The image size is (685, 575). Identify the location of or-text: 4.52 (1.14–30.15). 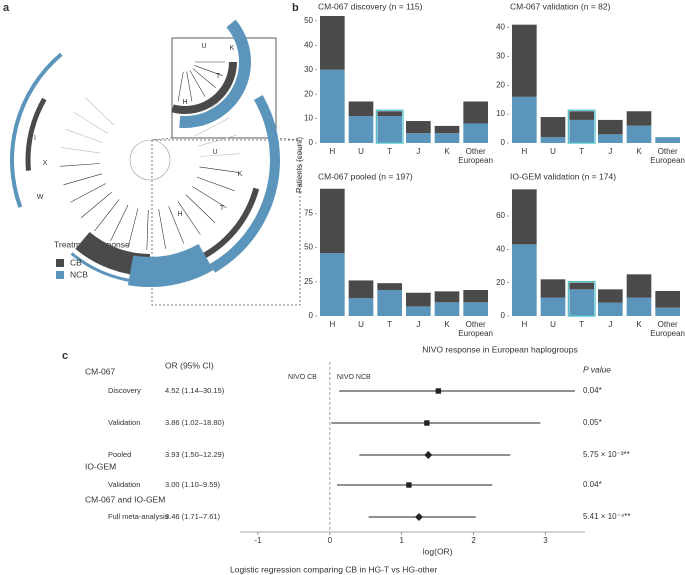
(195, 390).